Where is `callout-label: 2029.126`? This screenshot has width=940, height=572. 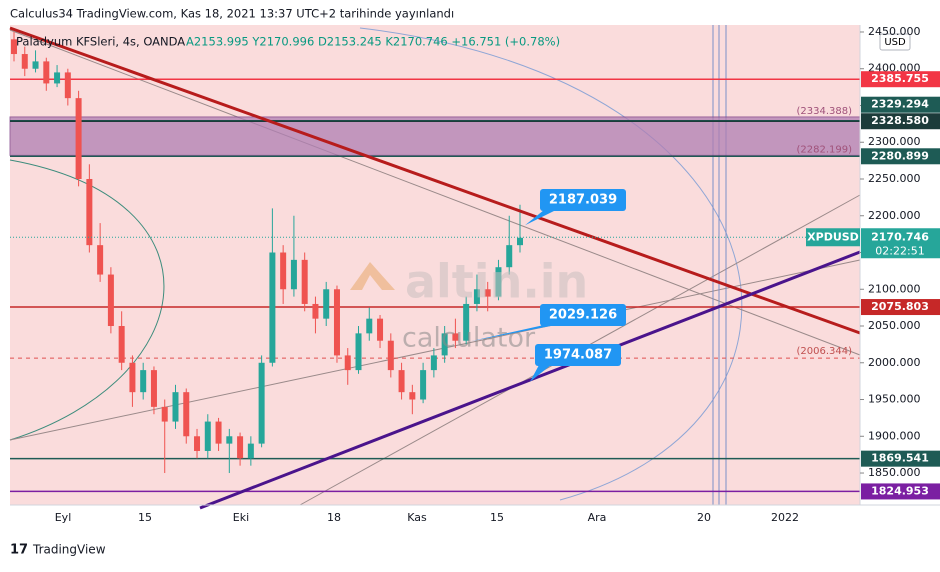 callout-label: 2029.126 is located at coordinates (583, 315).